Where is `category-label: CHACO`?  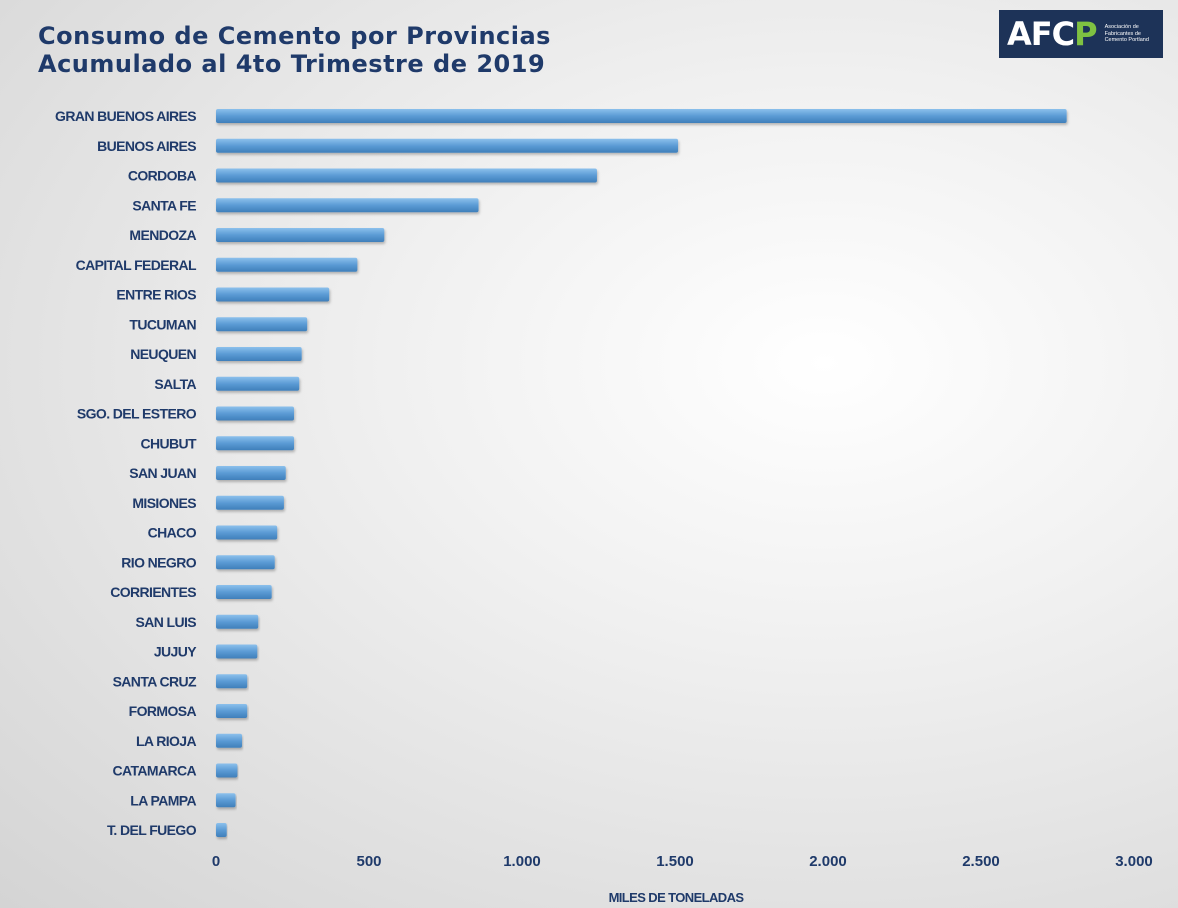
category-label: CHACO is located at coordinates (172, 533).